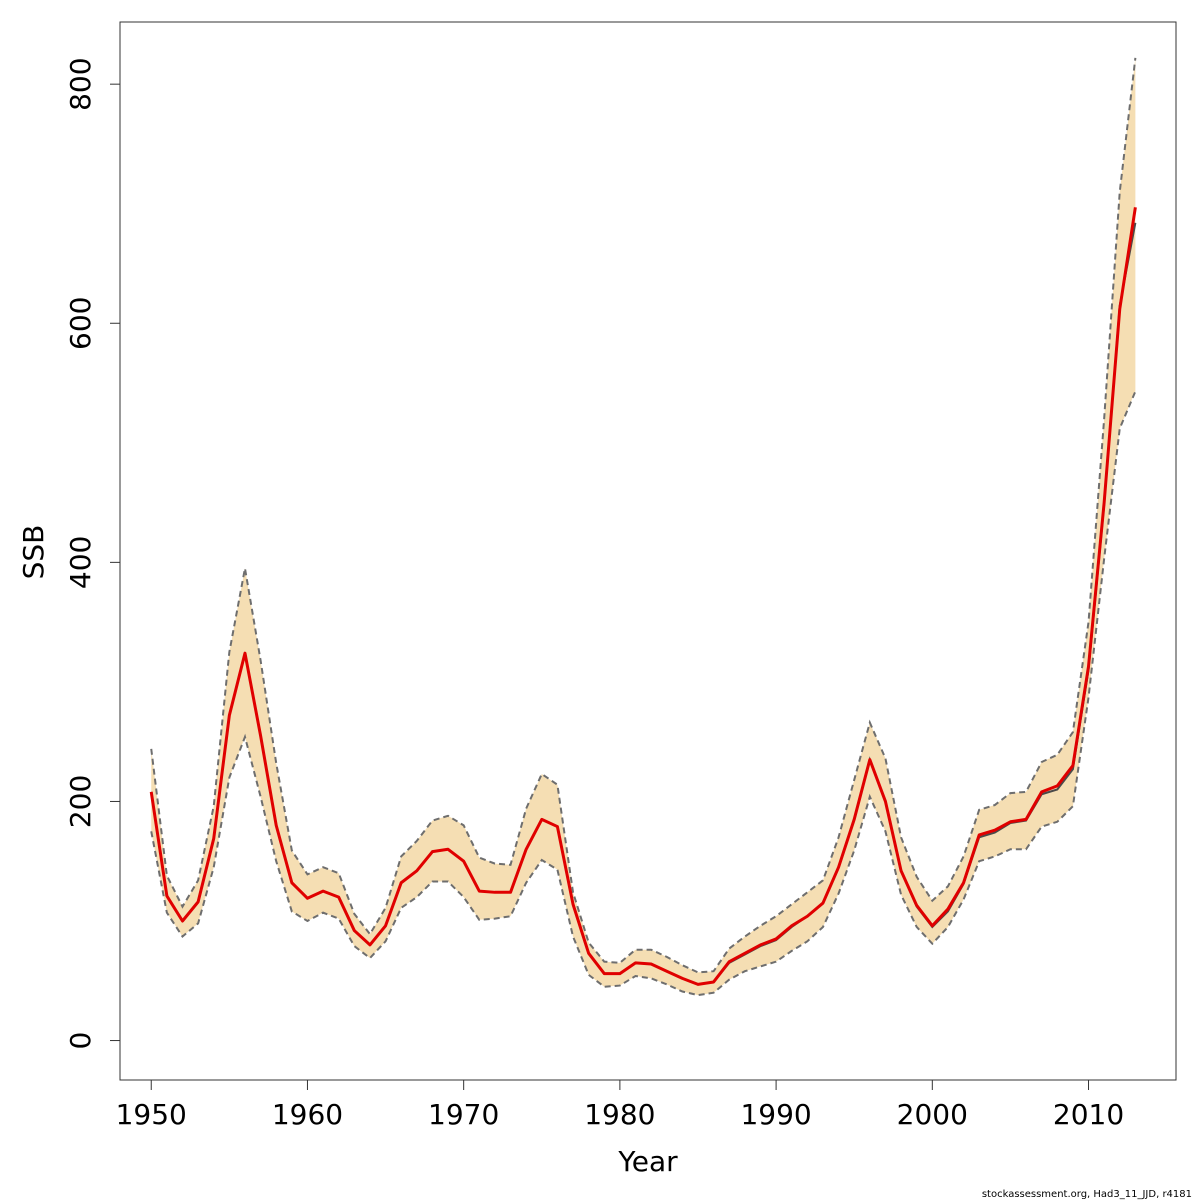  I want to click on footer-credit: stockassessment.org, Had3_11_JJD, r4181, so click(1087, 1194).